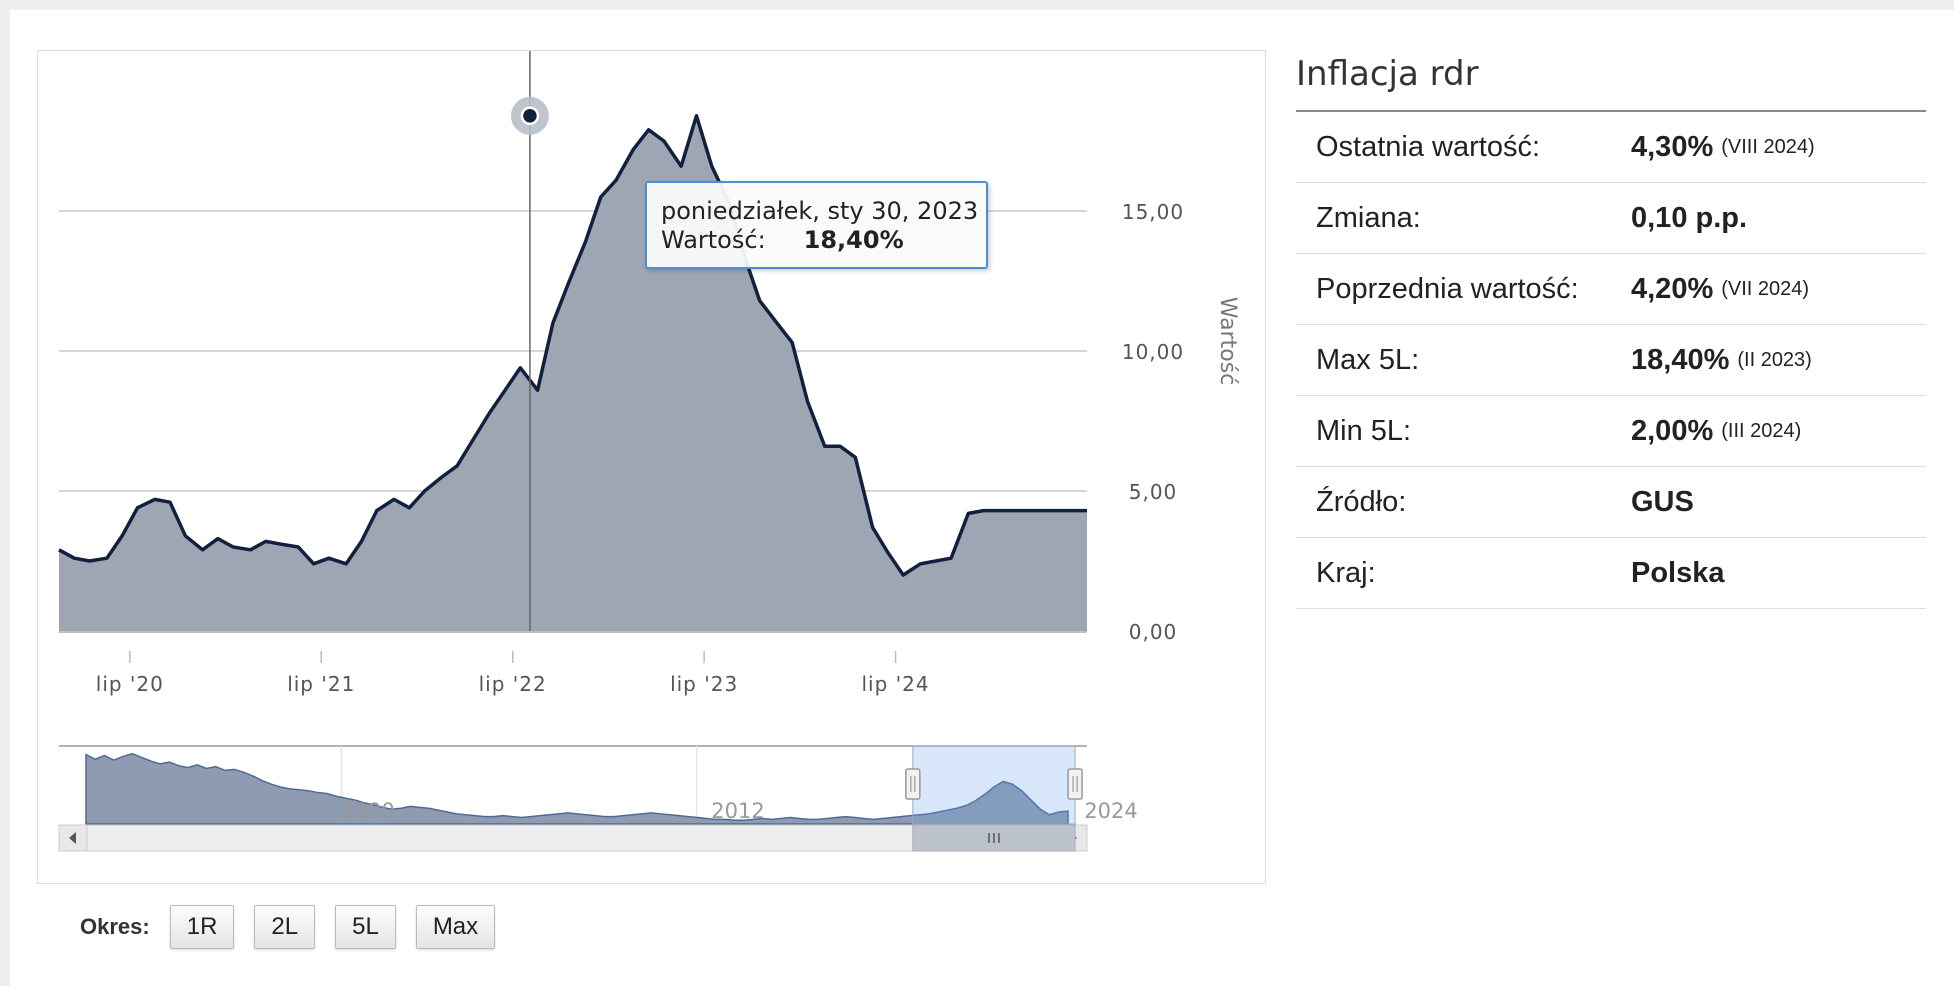  Describe the element at coordinates (1672, 288) in the screenshot. I see `info-value: 4,20%` at that location.